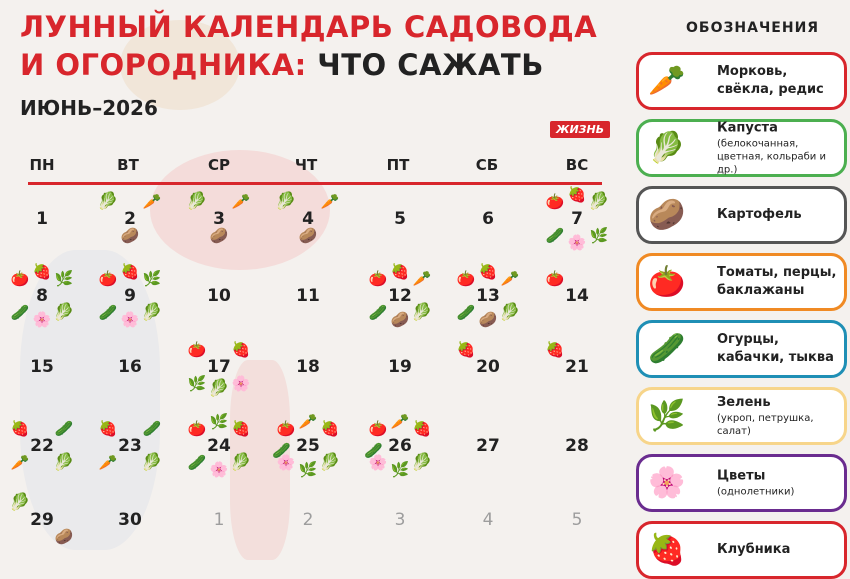  I want to click on legend-sublabel: (однолетники), so click(756, 492).